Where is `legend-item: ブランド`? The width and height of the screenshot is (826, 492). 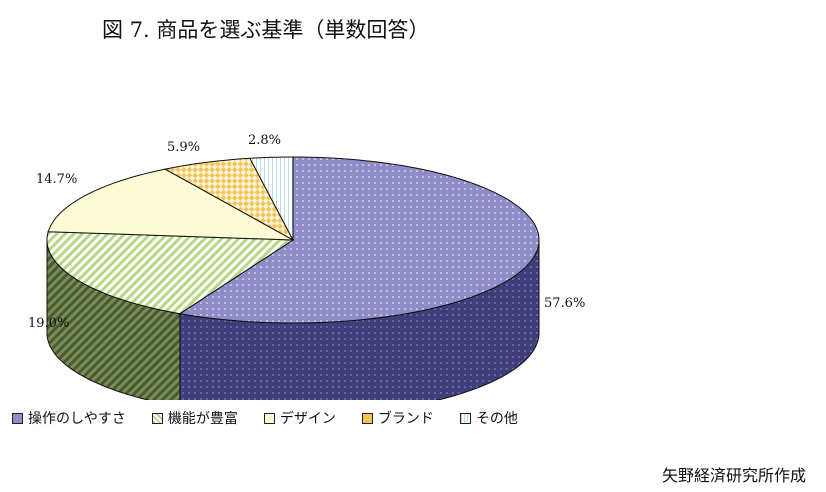 legend-item: ブランド is located at coordinates (397, 418).